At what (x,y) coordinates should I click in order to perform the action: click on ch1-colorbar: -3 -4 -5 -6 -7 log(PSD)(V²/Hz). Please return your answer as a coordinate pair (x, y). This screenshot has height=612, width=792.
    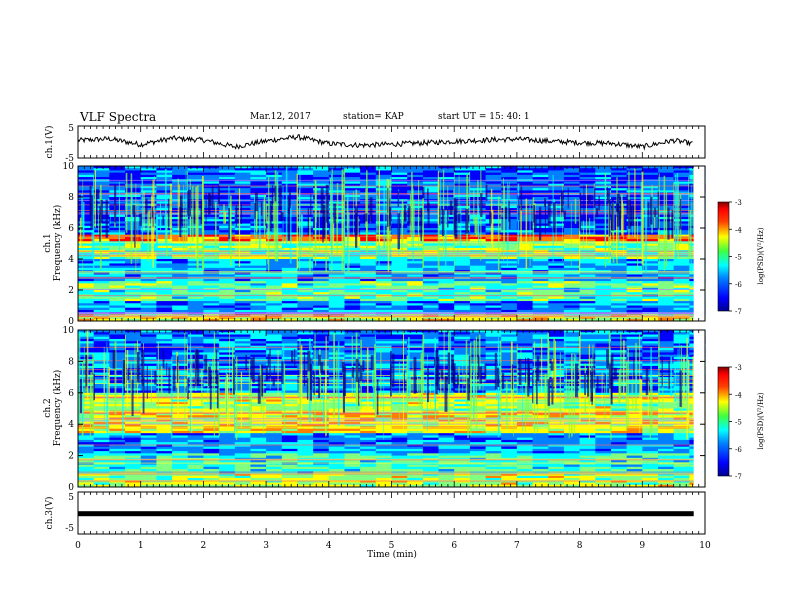
    Looking at the image, I should click on (741, 257).